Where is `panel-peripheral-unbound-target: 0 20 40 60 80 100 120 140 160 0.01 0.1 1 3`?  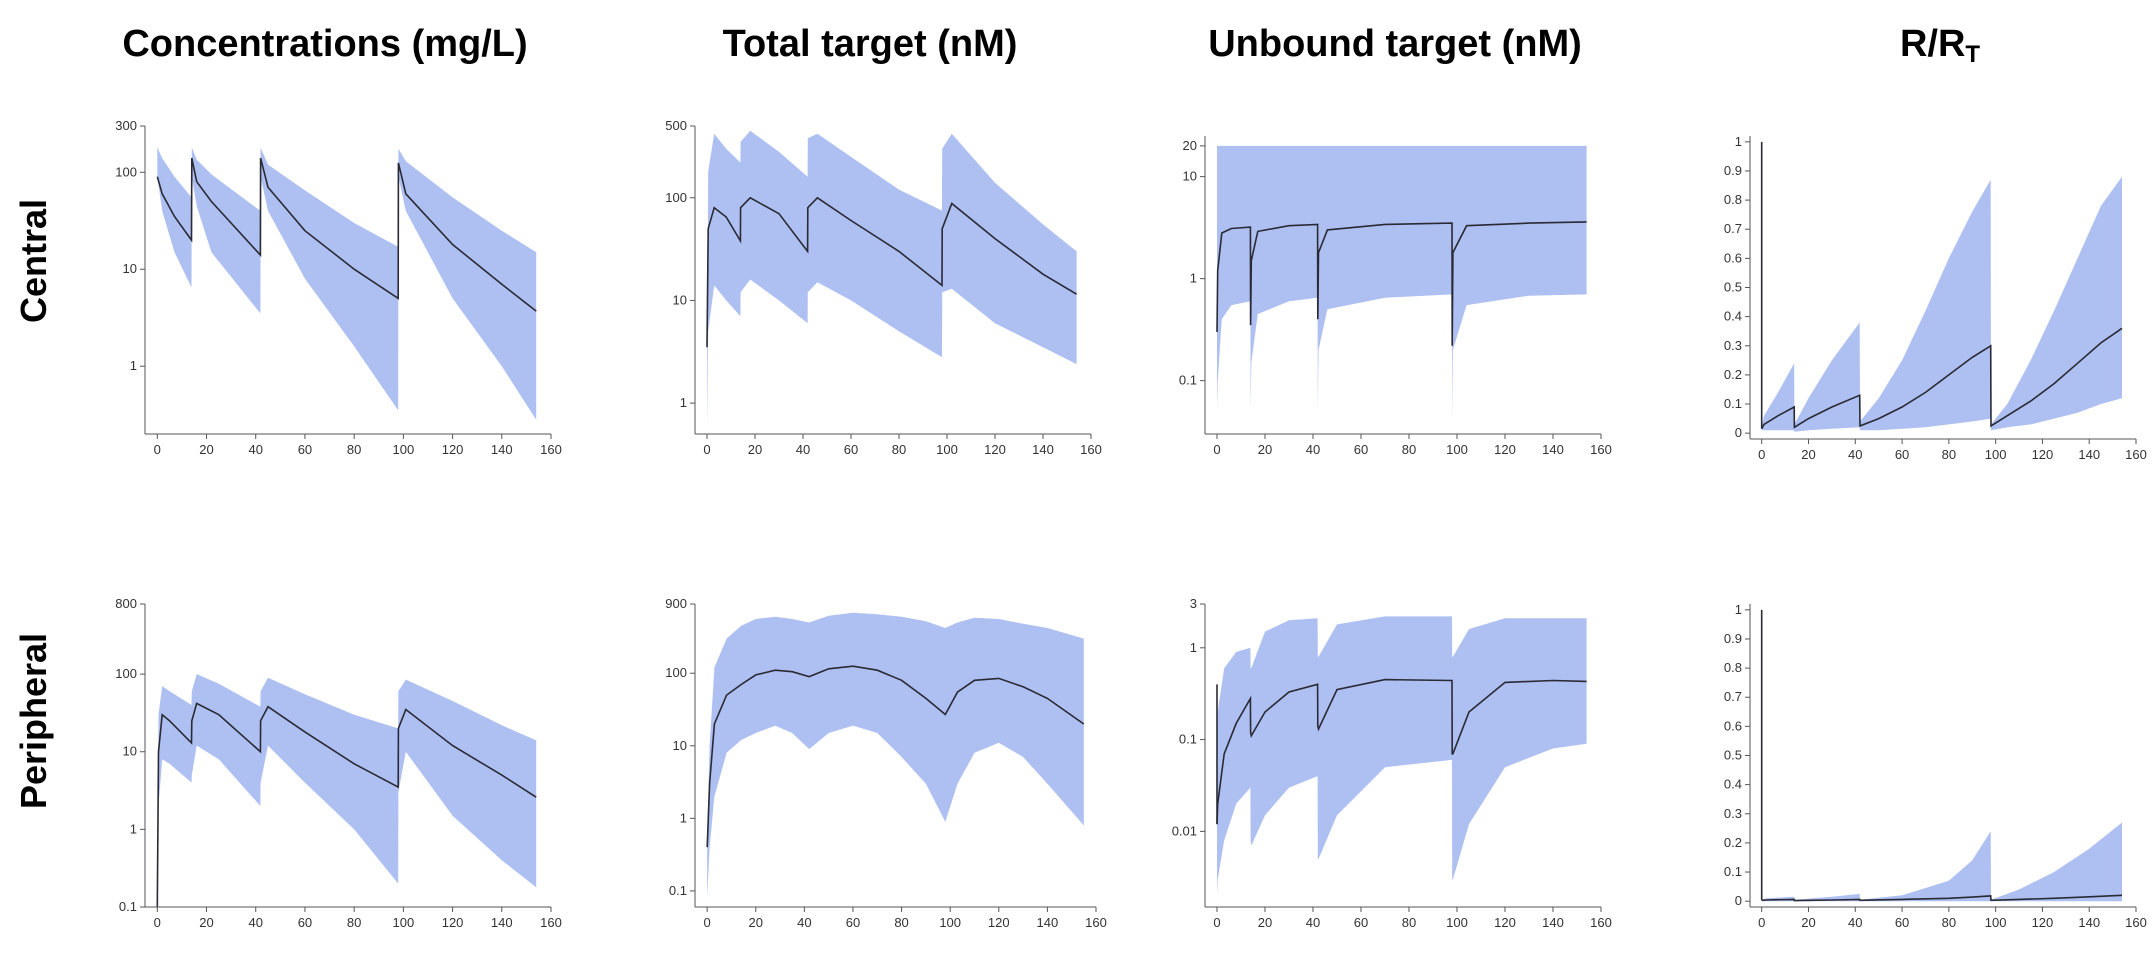 panel-peripheral-unbound-target: 0 20 40 60 80 100 120 140 160 0.01 0.1 1 3 is located at coordinates (1385, 768).